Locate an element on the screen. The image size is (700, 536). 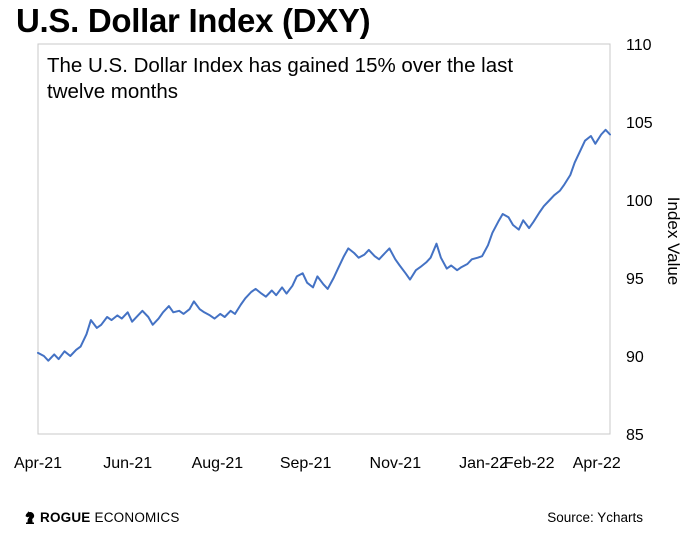
brand-logo: ROGUE ECONOMICS is located at coordinates (102, 517).